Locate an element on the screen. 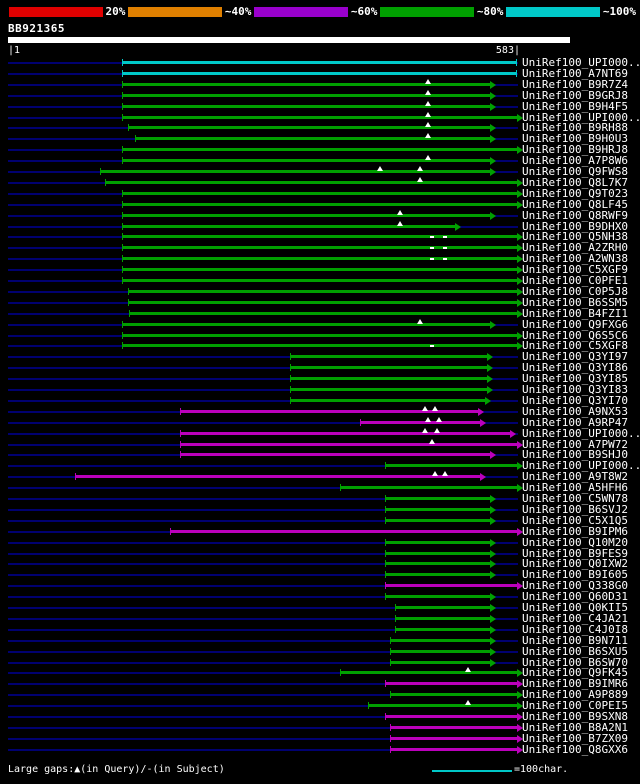 This screenshot has width=640, height=784. hit-label: UniRef100_Q9FK45 is located at coordinates (575, 673).